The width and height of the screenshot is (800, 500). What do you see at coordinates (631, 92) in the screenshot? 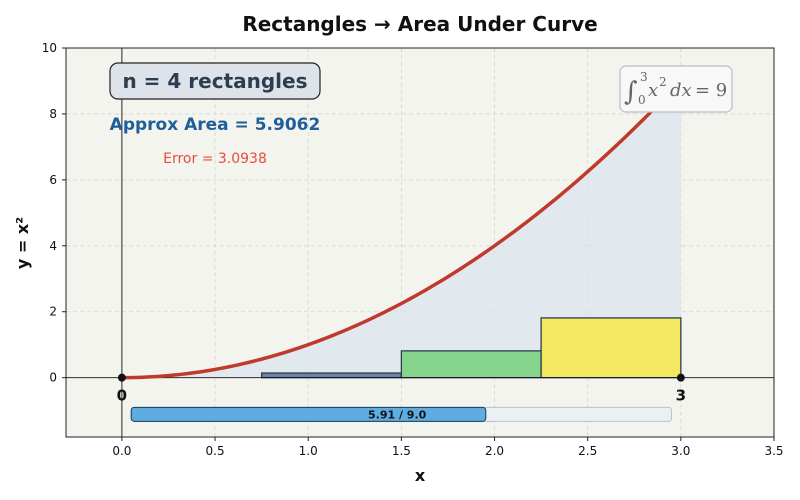
I see `integral-sign: ∫` at bounding box center [631, 92].